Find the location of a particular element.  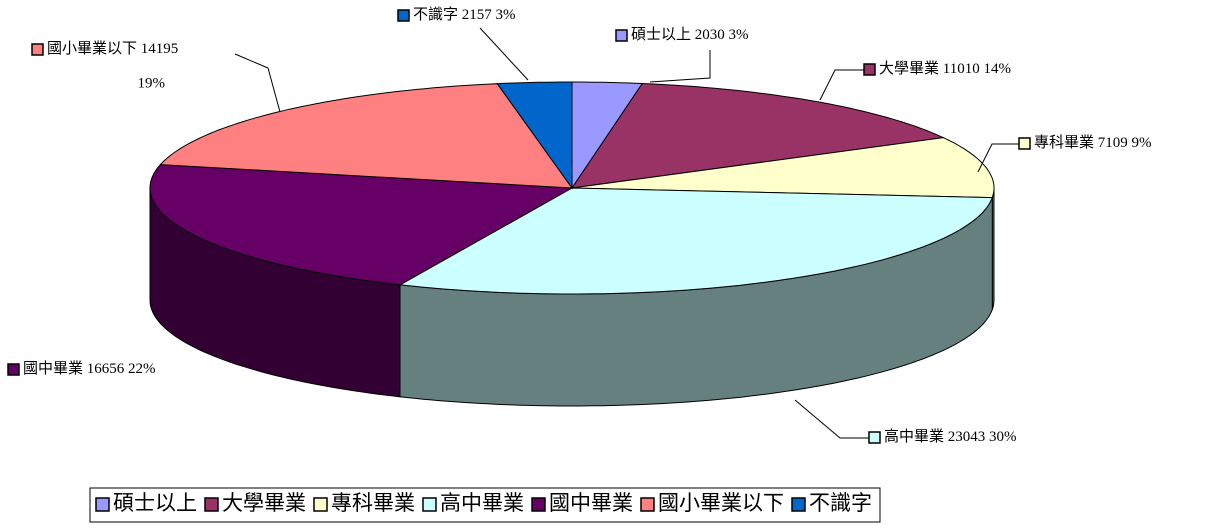

legend-label: 不識字 is located at coordinates (840, 503).